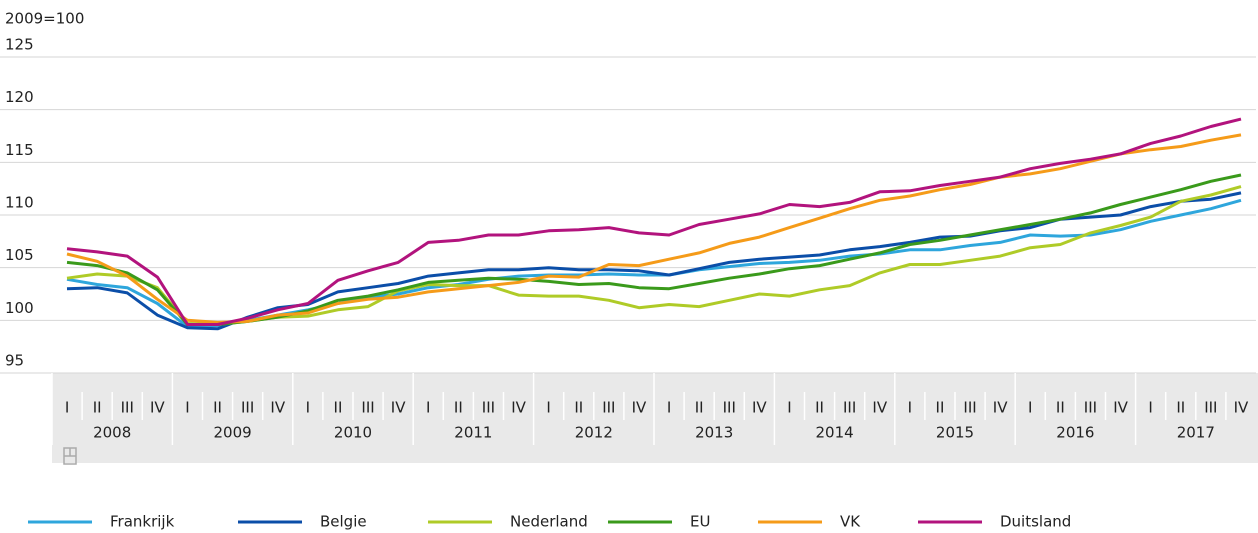  Describe the element at coordinates (14, 361) in the screenshot. I see `y-tick-label: 95` at that location.